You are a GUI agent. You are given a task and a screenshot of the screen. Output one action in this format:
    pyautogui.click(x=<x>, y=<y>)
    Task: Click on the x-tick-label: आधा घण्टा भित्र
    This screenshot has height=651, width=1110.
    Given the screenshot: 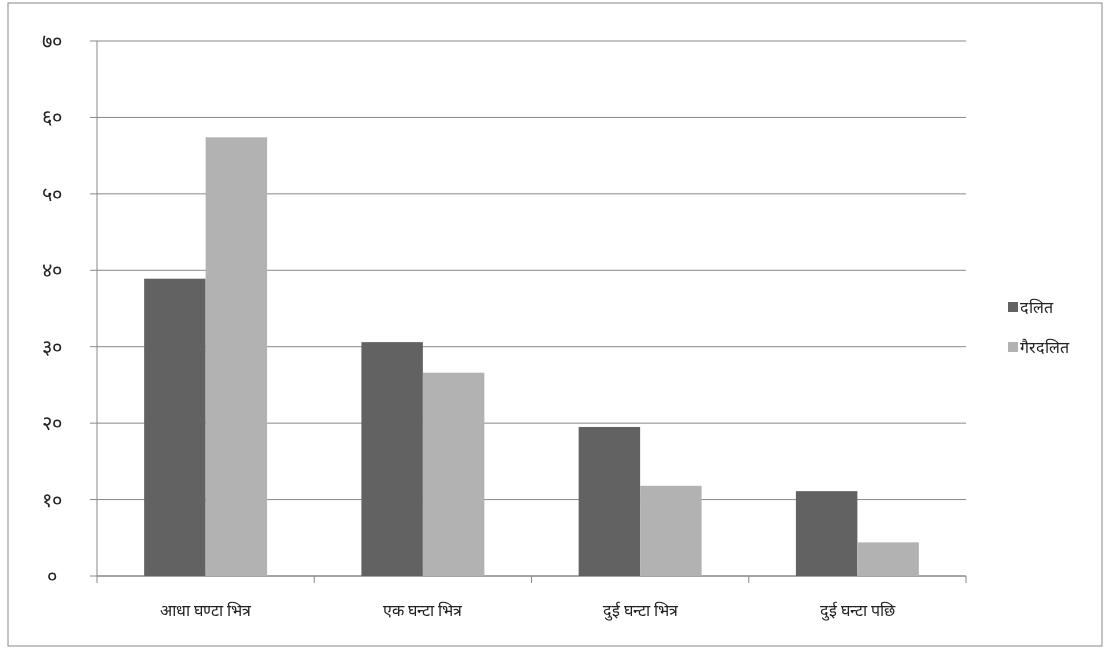 What is the action you would take?
    pyautogui.click(x=206, y=610)
    